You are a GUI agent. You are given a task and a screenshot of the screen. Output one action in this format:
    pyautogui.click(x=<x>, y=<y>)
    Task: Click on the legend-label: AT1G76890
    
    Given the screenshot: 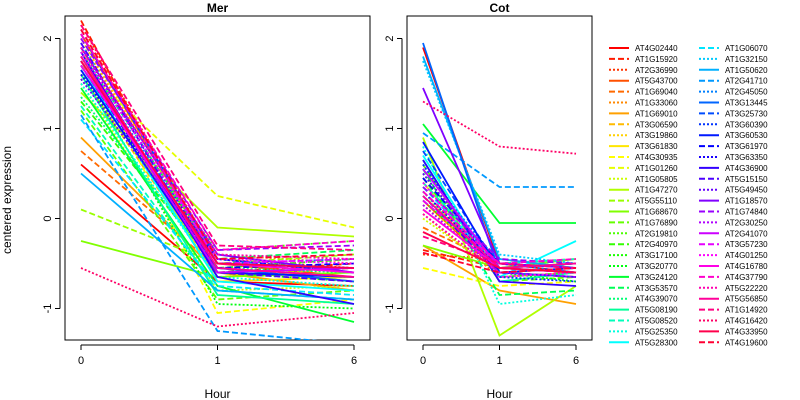 What is the action you would take?
    pyautogui.click(x=656, y=222)
    